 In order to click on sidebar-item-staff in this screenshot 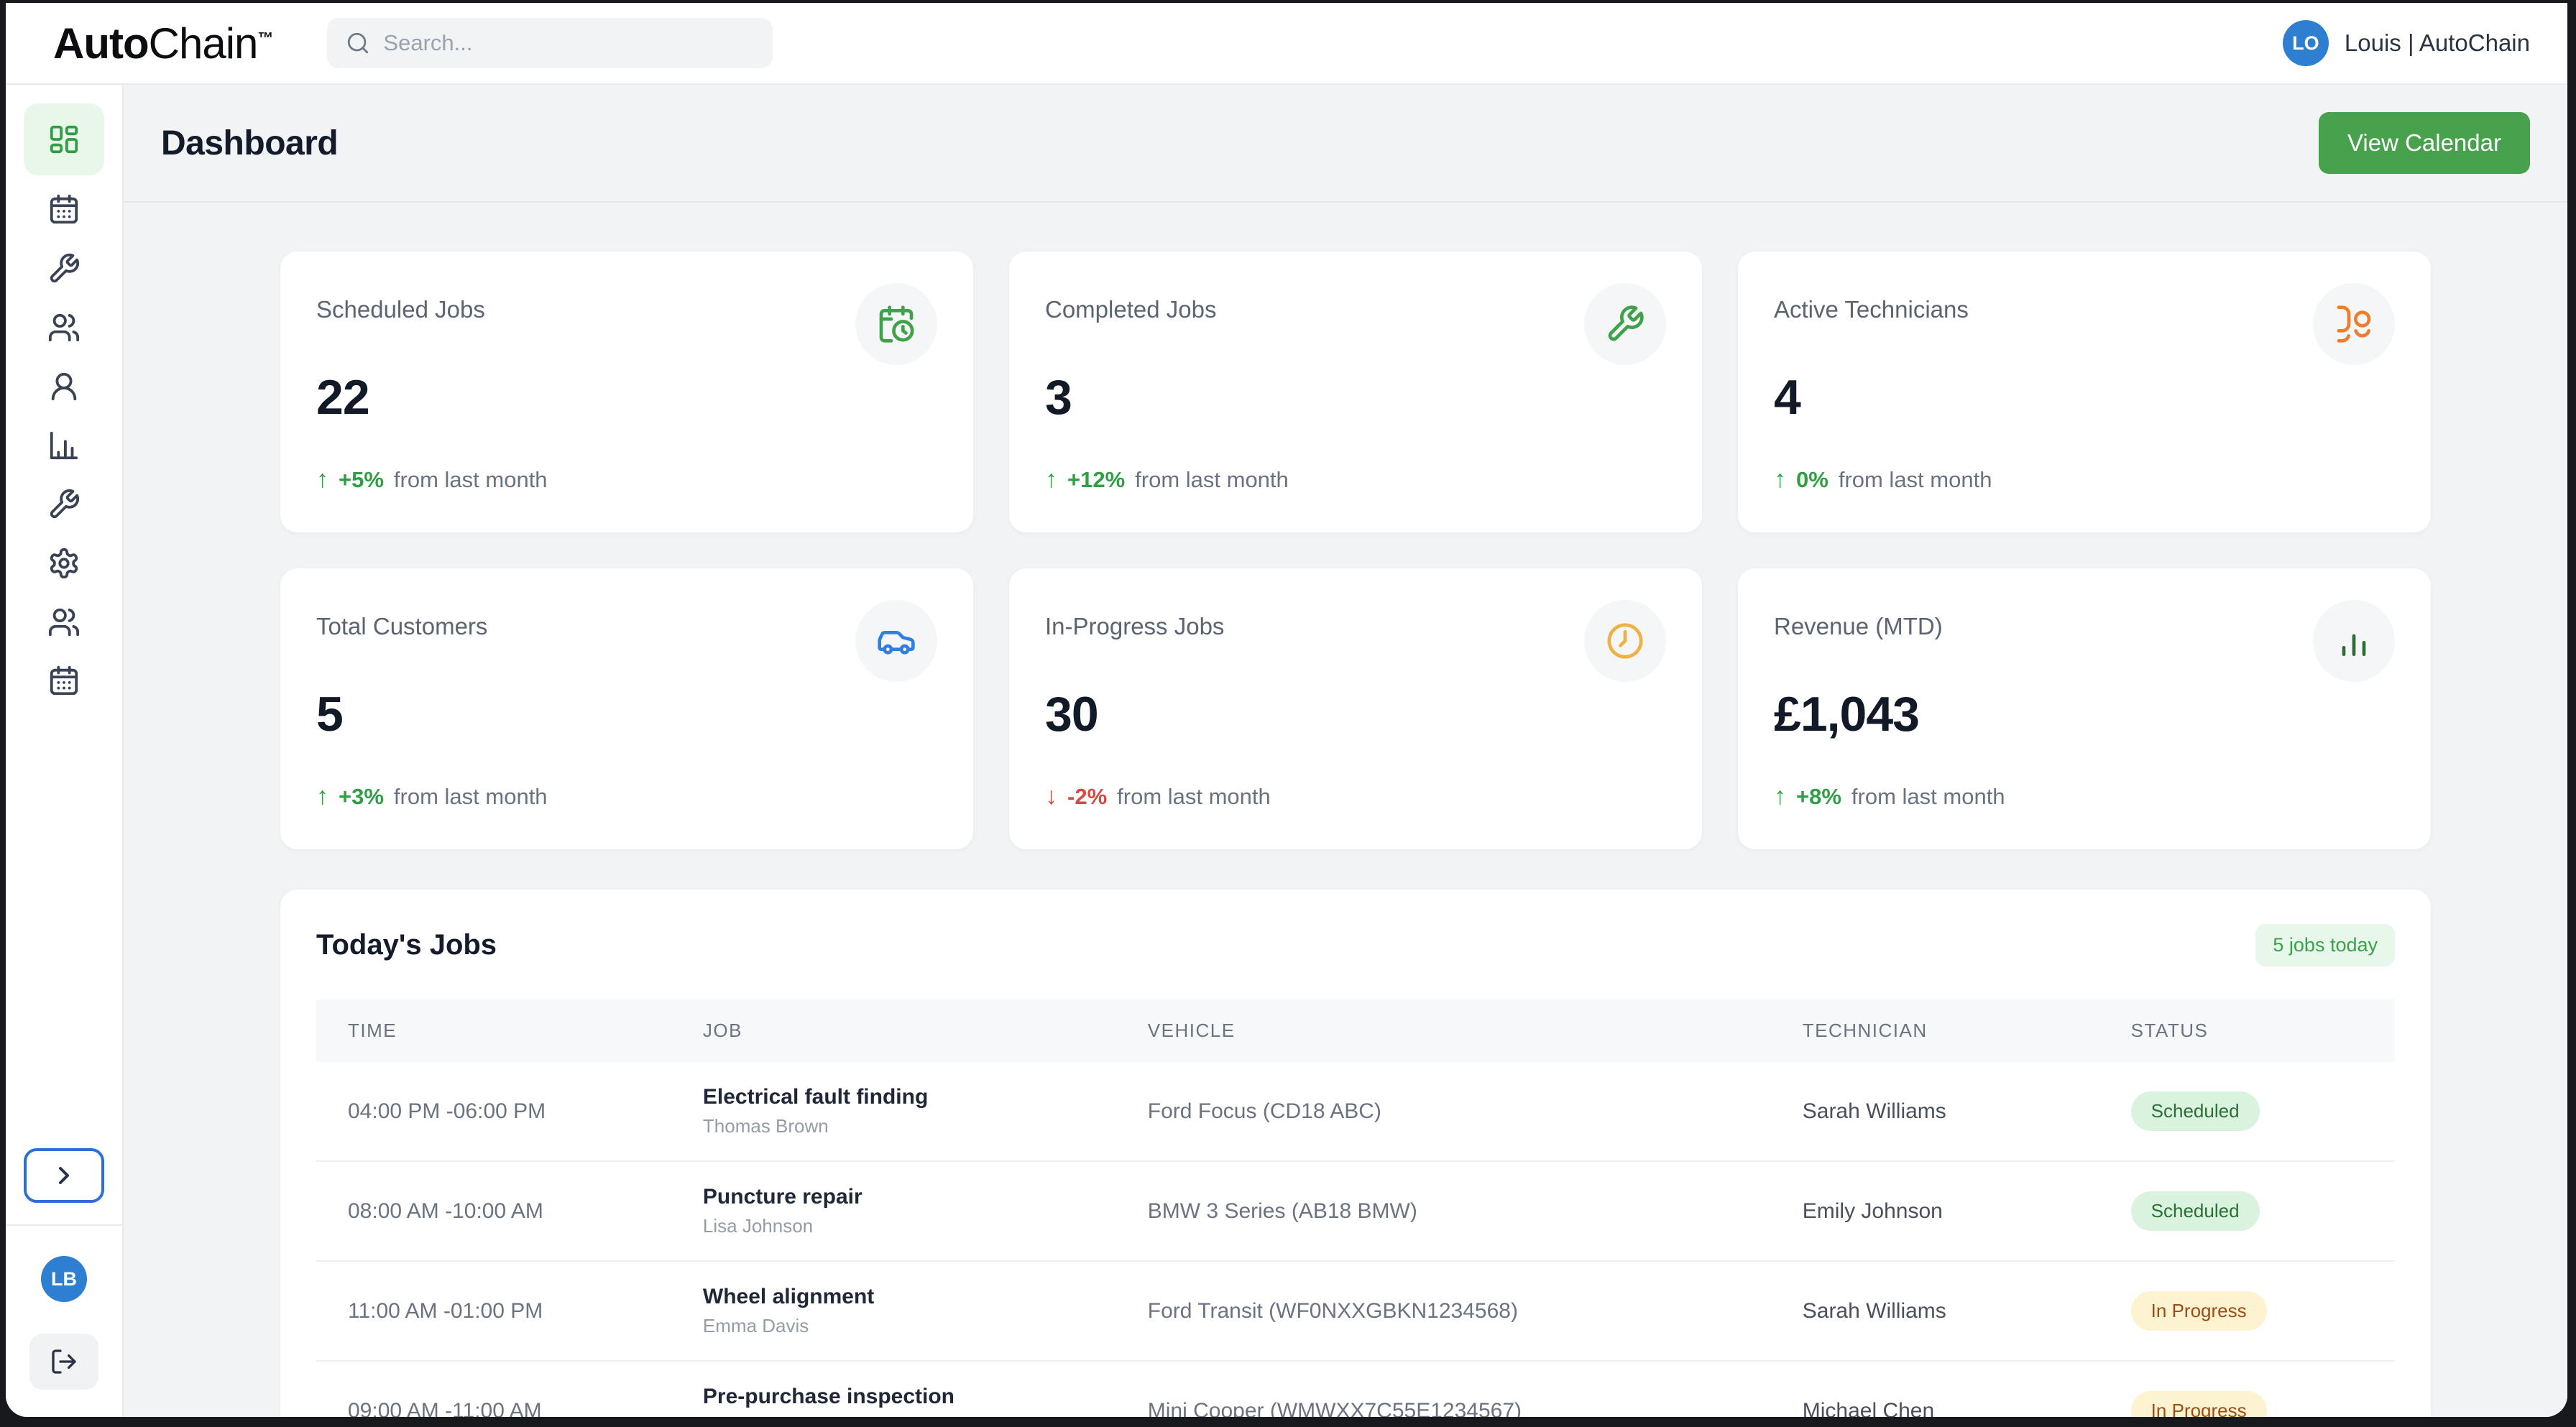, I will do `click(64, 622)`.